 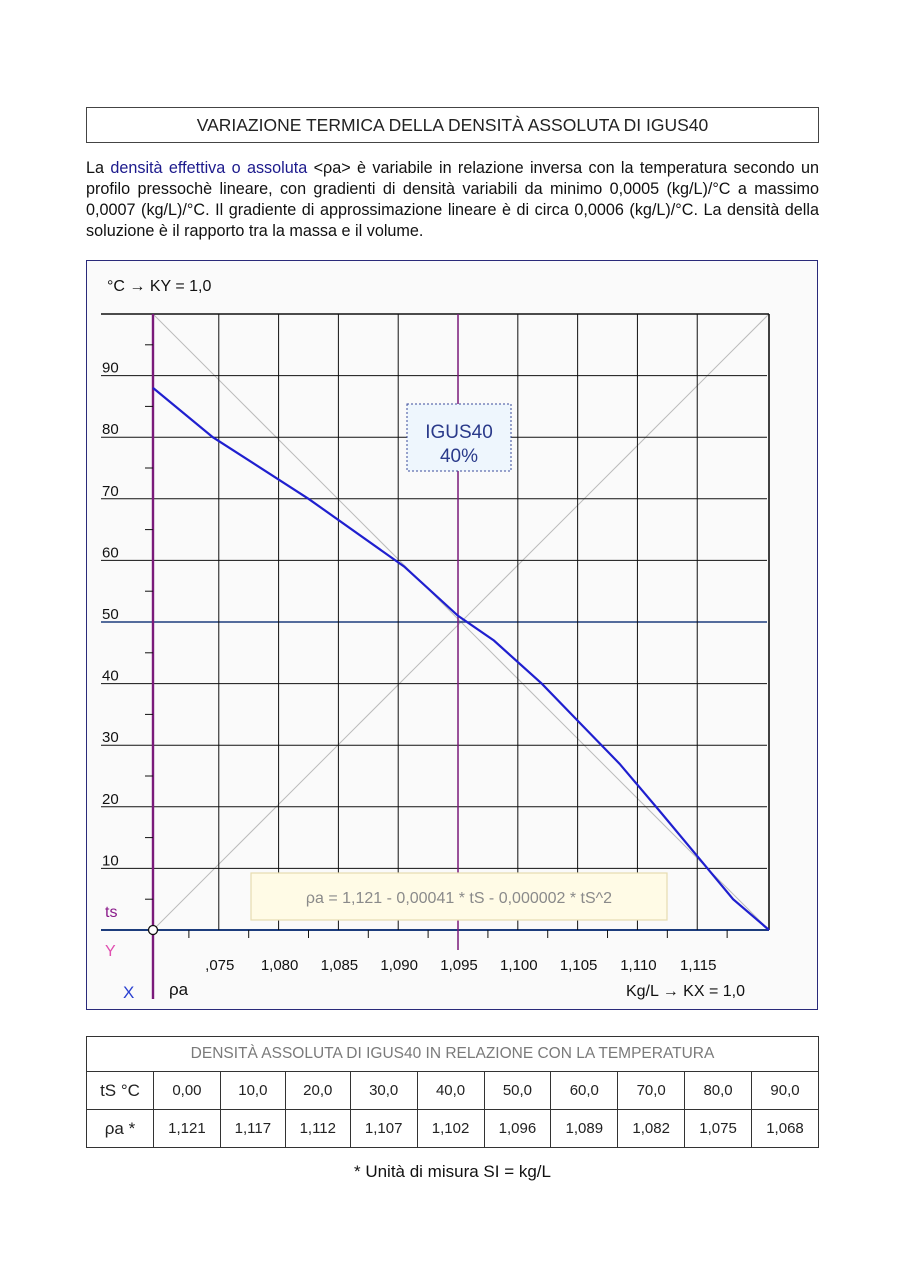 I want to click on density-cell: 1,075, so click(x=718, y=1128).